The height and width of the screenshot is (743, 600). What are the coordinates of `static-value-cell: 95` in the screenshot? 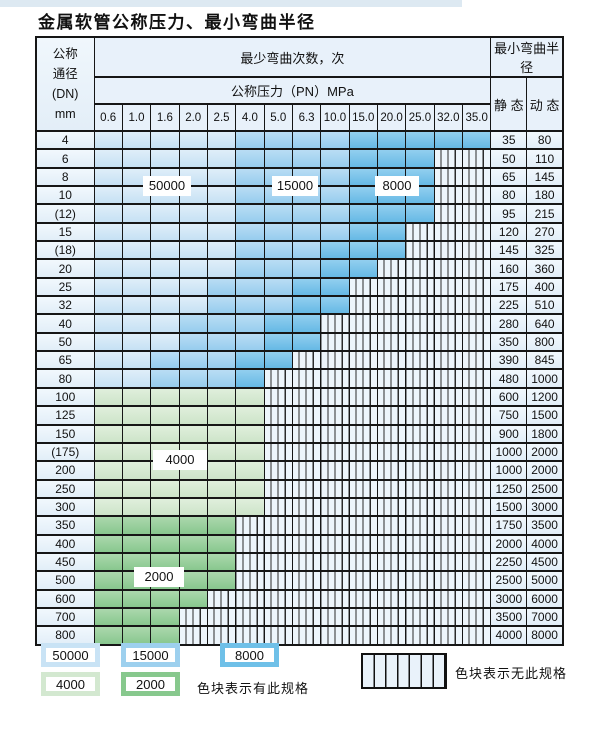 It's located at (509, 213).